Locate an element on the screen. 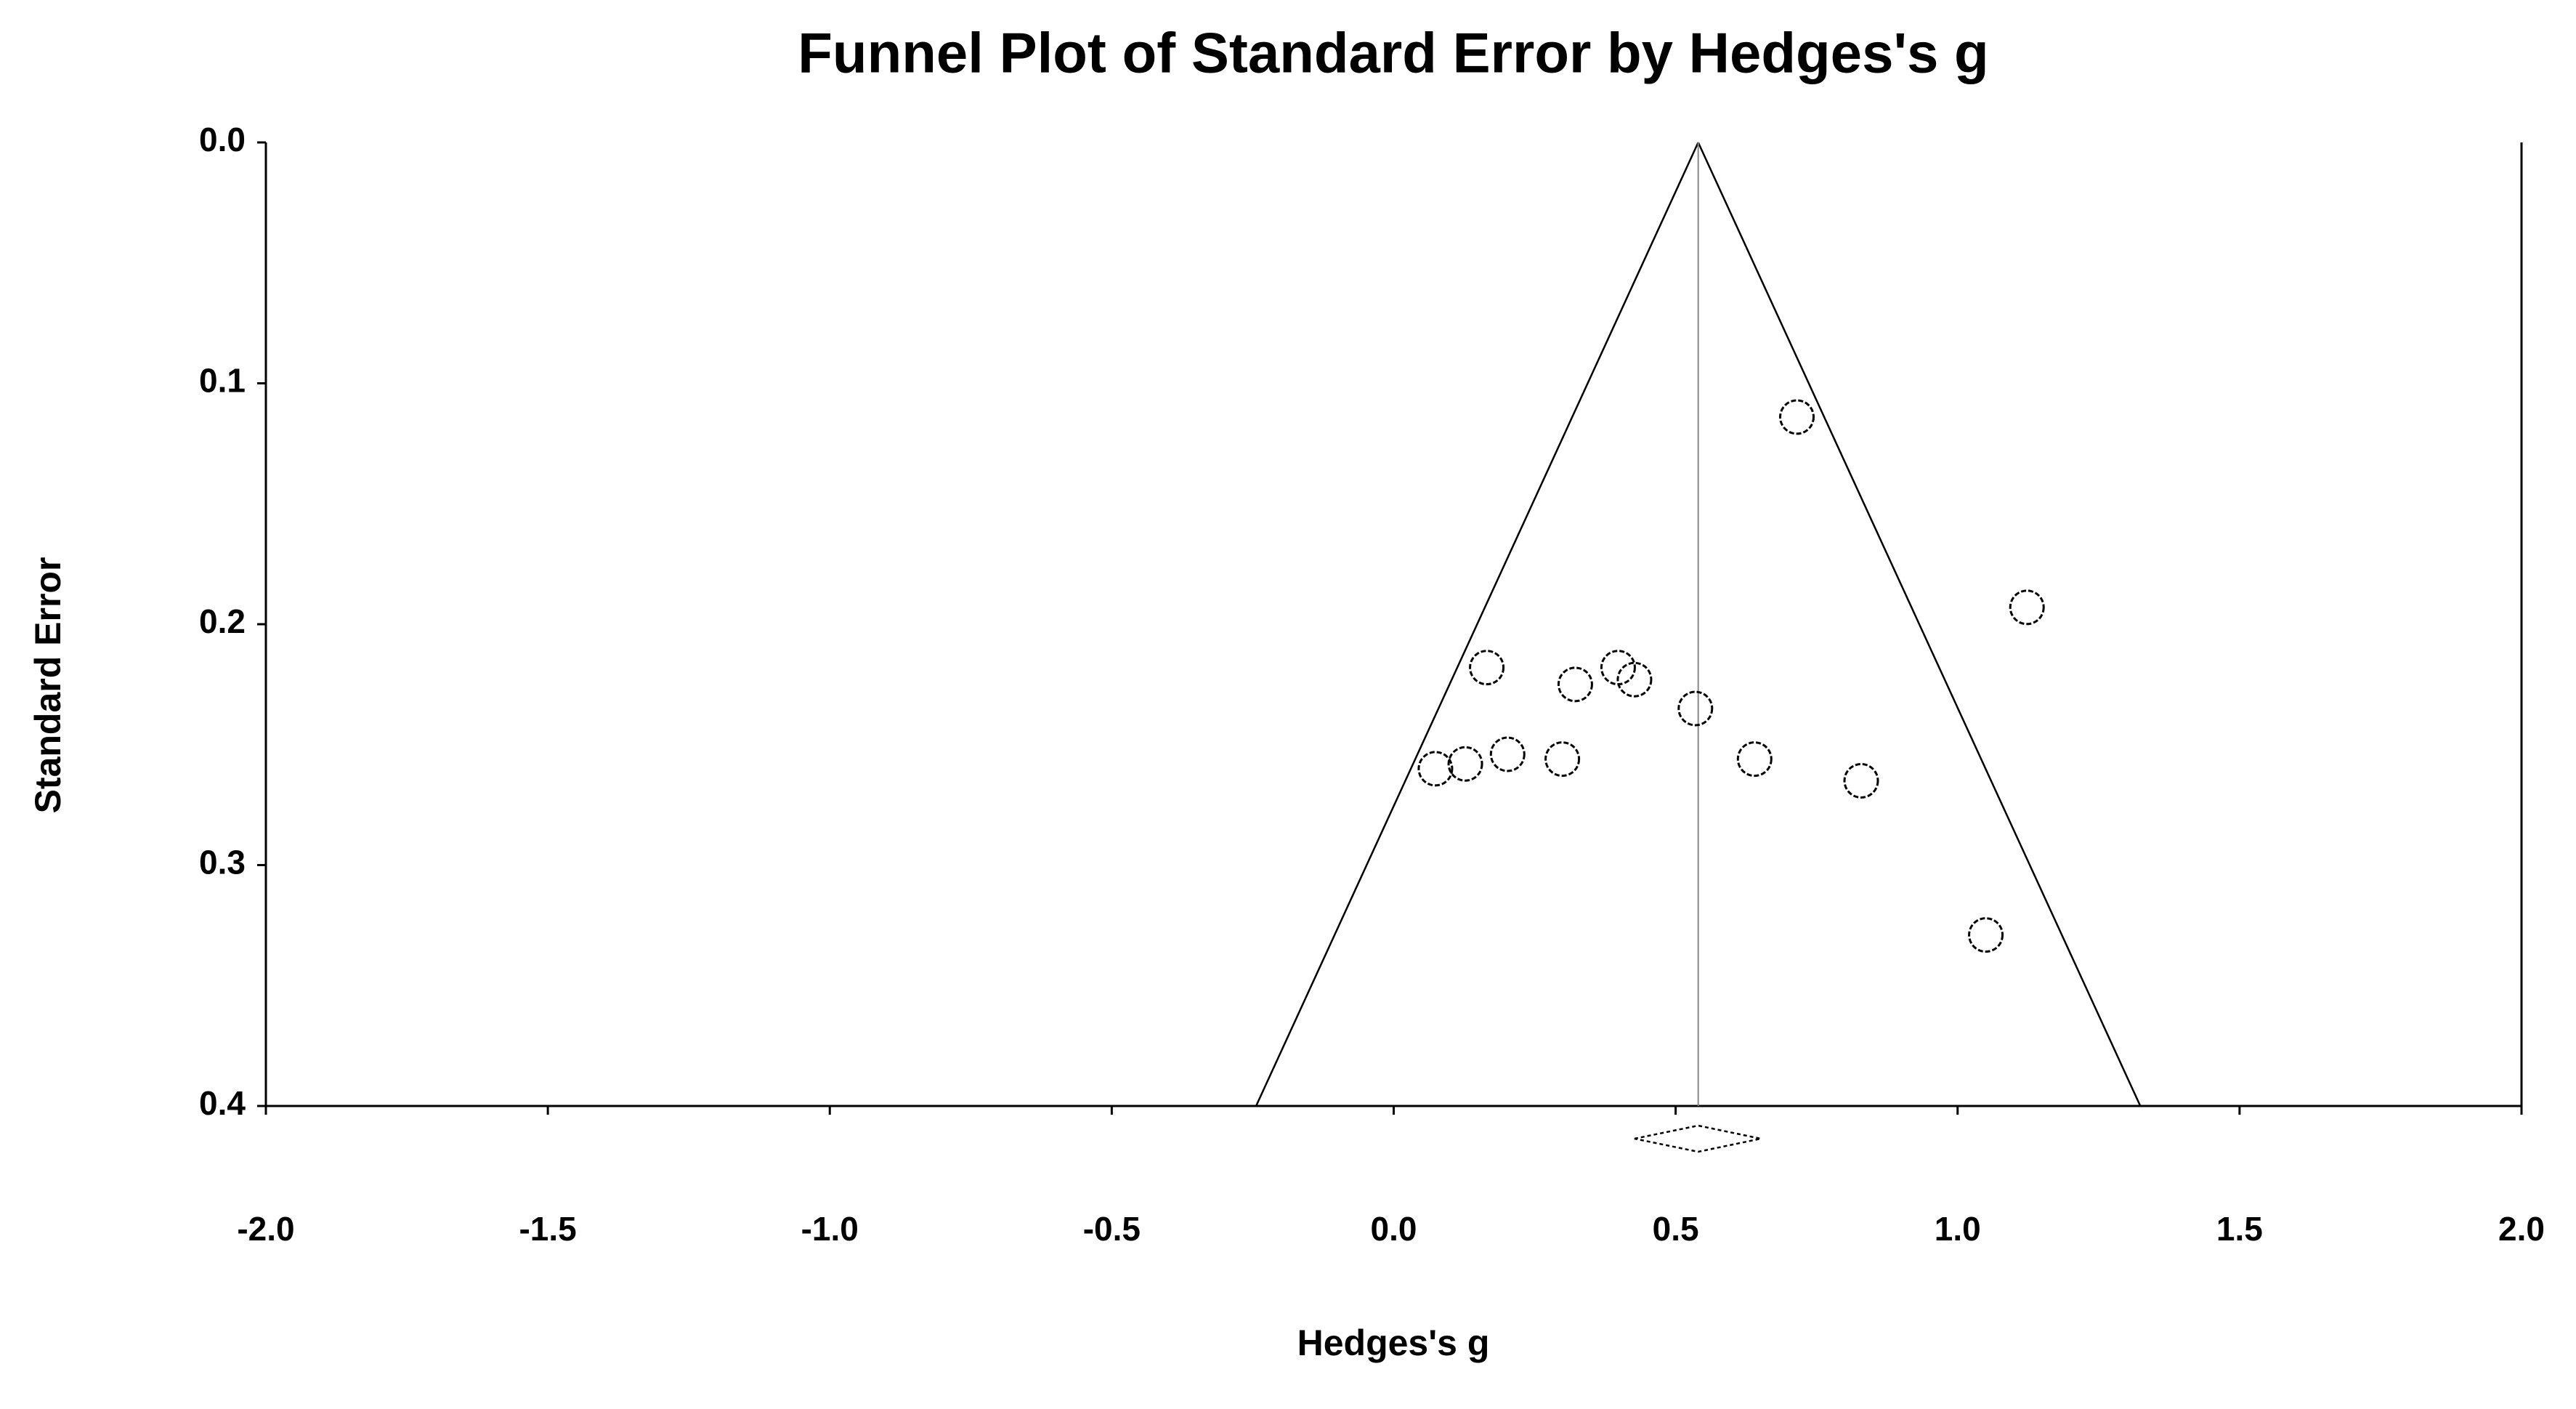 This screenshot has height=1409, width=2576. x-axis-label: Hedges's g is located at coordinates (1393, 1343).